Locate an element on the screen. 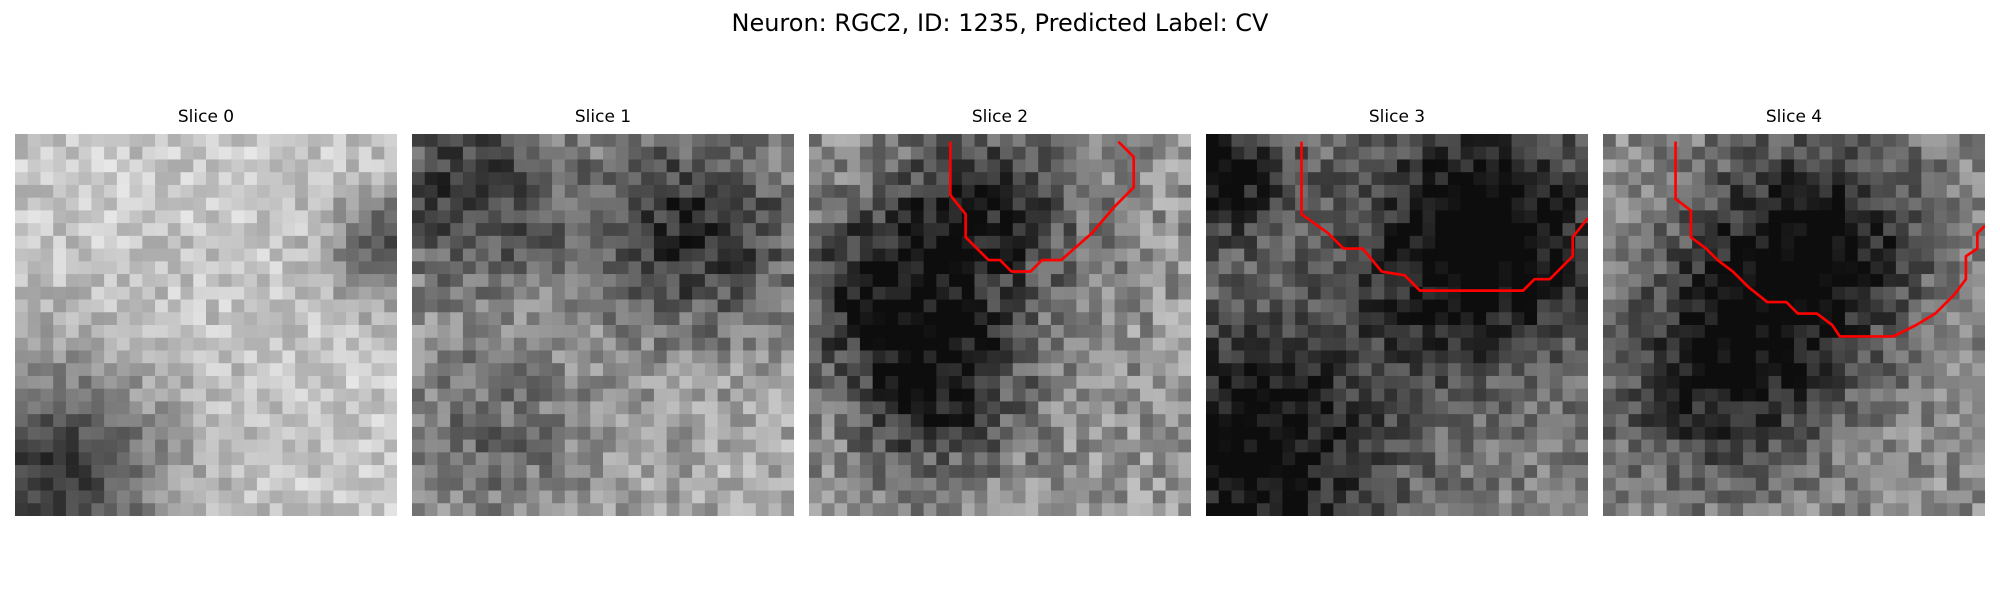 The image size is (2000, 600). panel-slice-0: Slice 0 is located at coordinates (206, 311).